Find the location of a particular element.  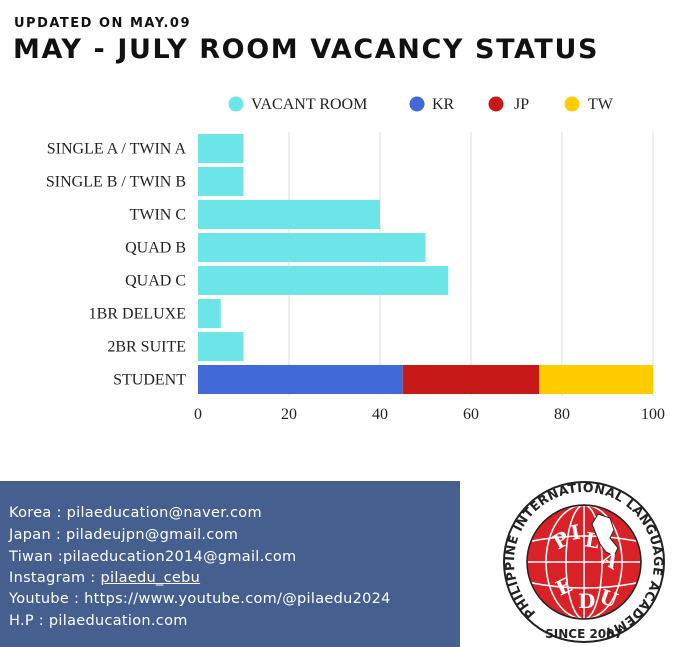

page-title: MAY - JULY ROOM VACANCY STATUS is located at coordinates (306, 49).